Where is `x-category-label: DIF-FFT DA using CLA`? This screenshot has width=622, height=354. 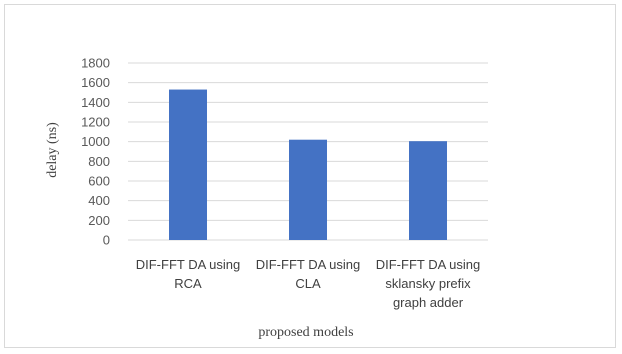 x-category-label: DIF-FFT DA using CLA is located at coordinates (308, 274).